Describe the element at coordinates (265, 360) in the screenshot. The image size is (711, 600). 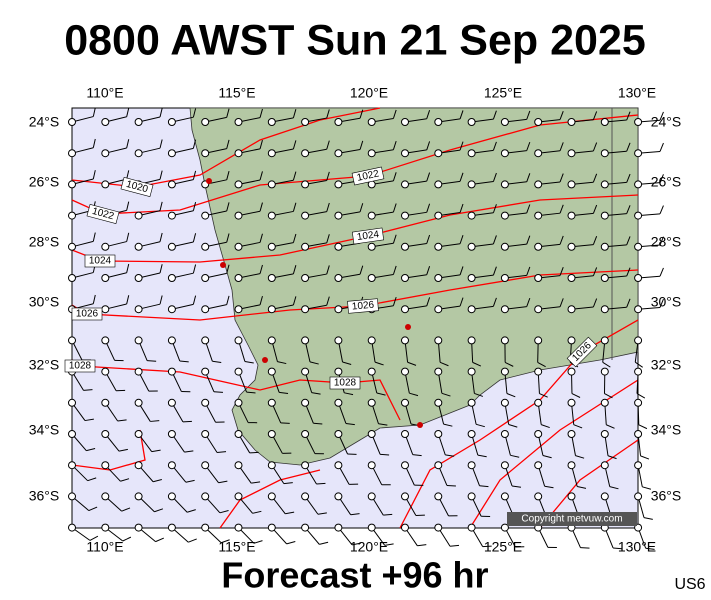
I see `city-dot` at that location.